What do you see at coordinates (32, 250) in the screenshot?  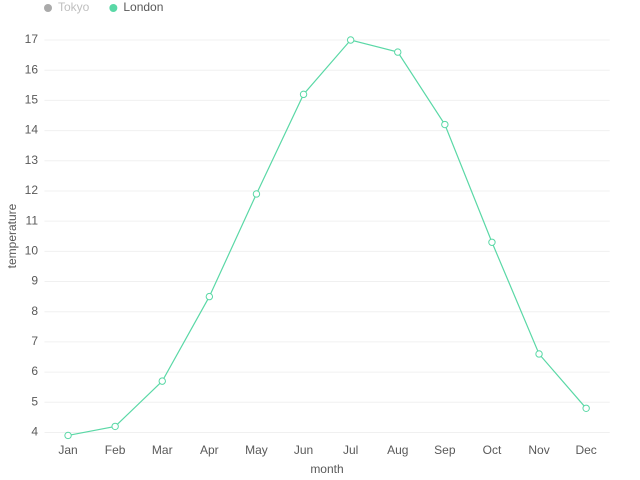 I see `y-tick-label: 10` at bounding box center [32, 250].